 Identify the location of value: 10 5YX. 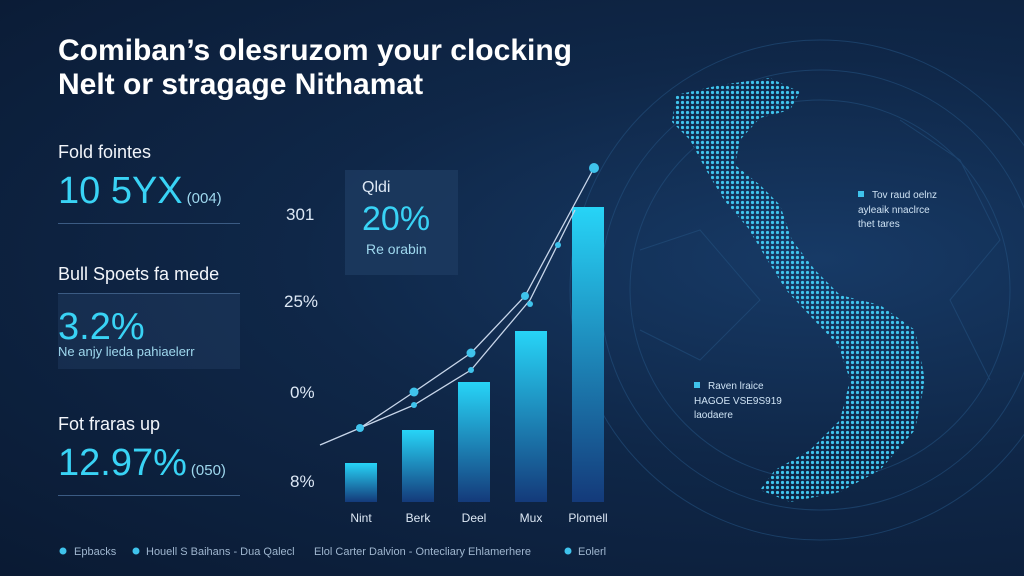
(120, 191).